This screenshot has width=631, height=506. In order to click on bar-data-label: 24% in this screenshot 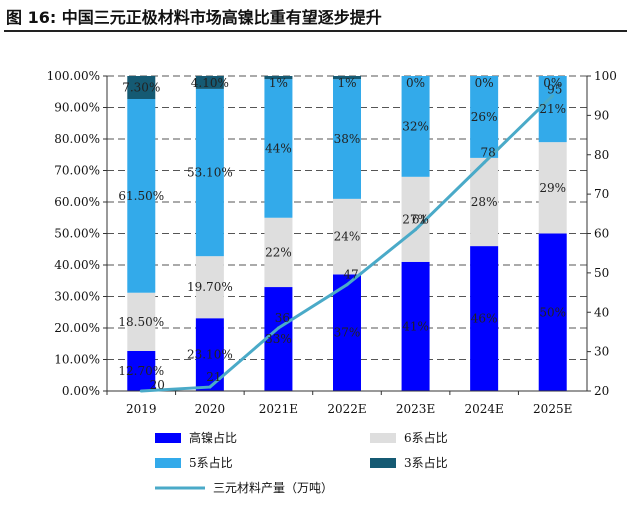, I will do `click(347, 237)`.